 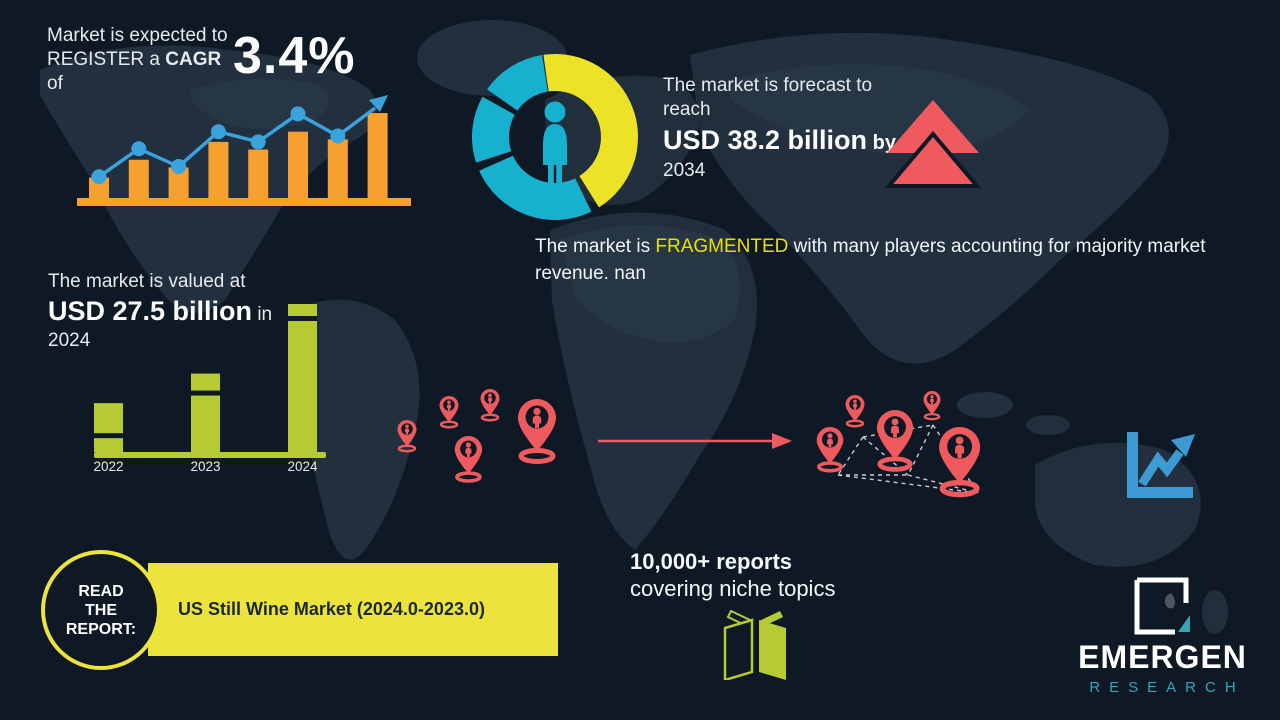 I want to click on svg-text: 2022, so click(x=108, y=466).